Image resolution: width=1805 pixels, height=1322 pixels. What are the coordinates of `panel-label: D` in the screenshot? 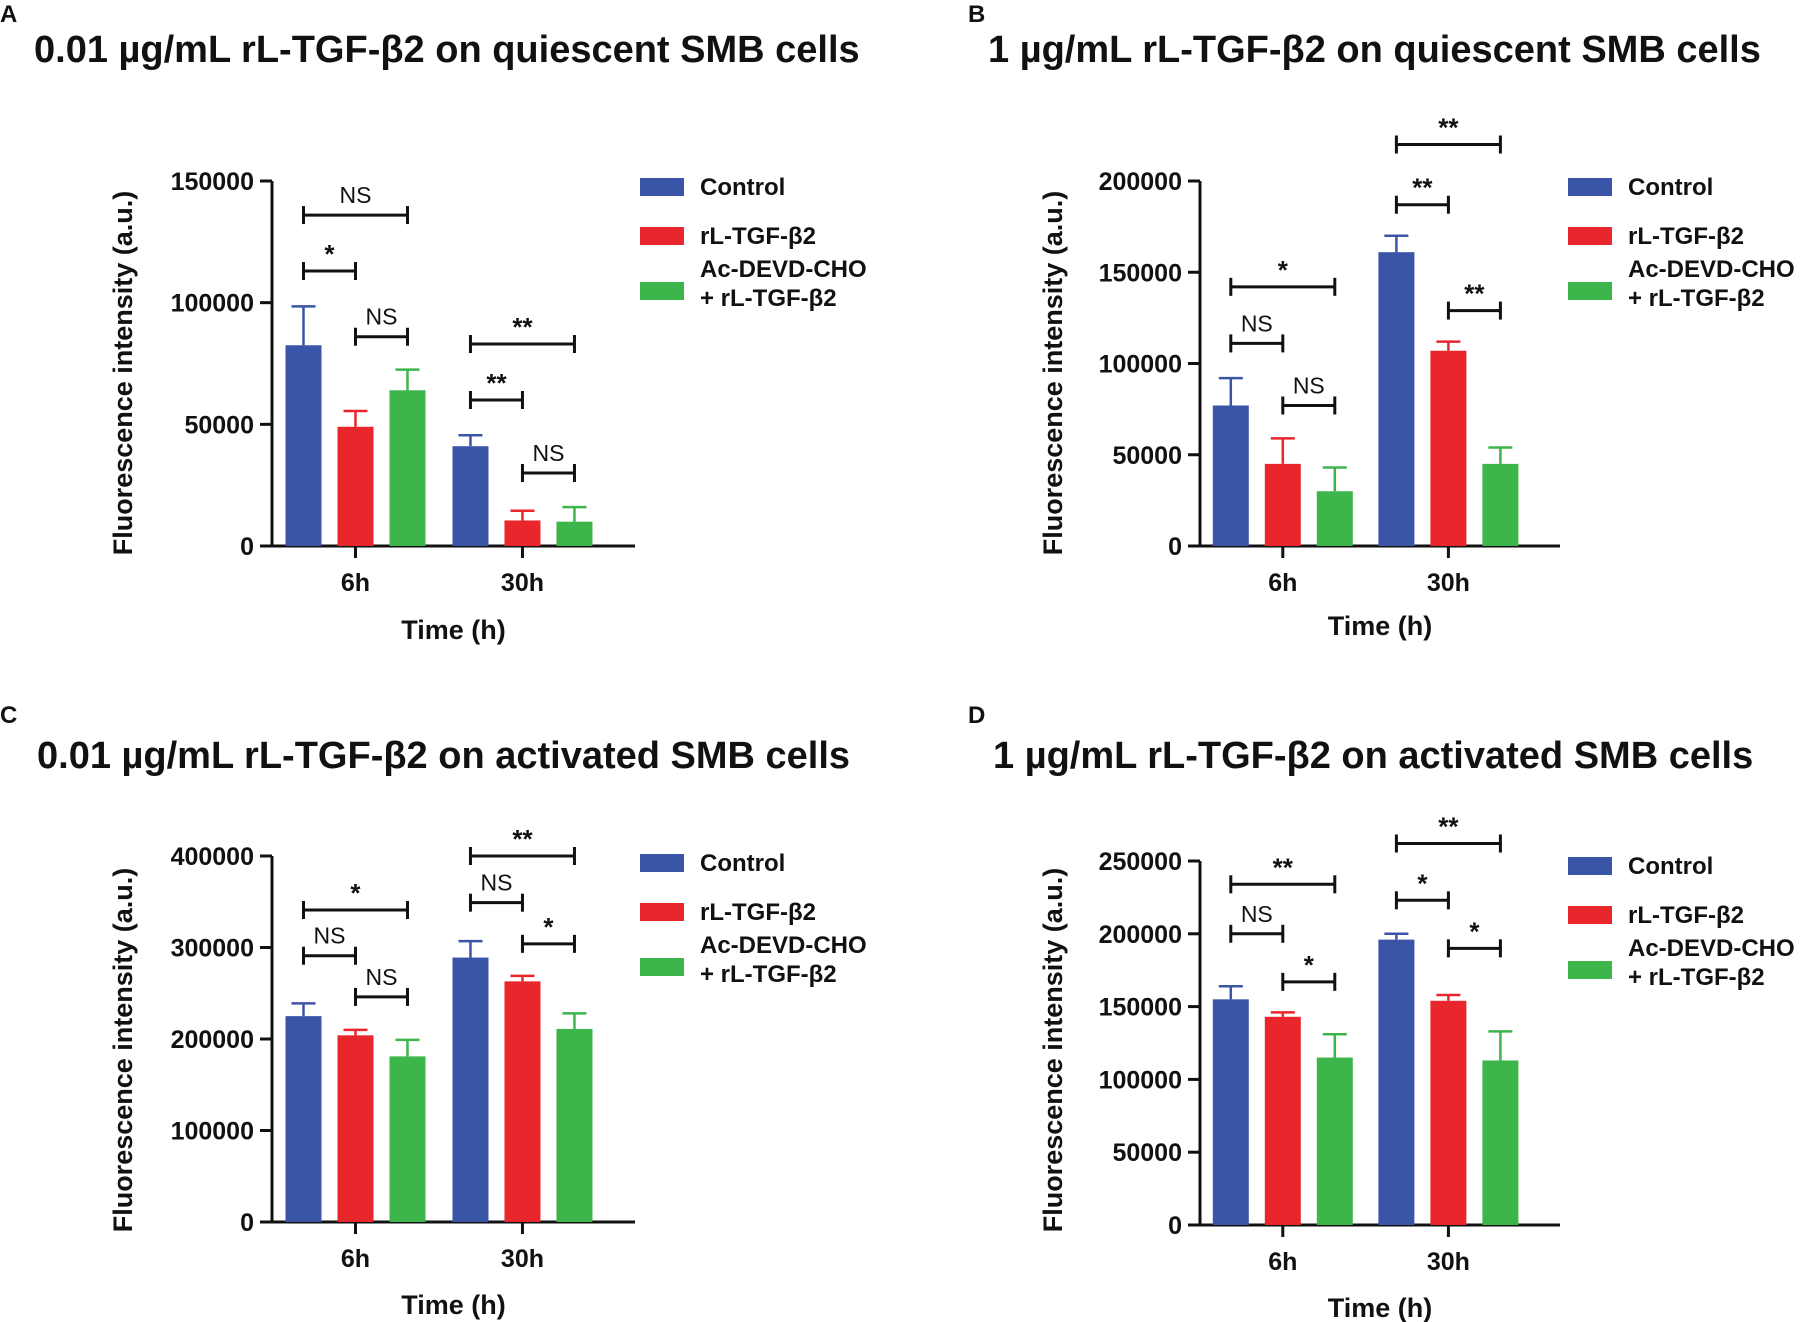 It's located at (976, 715).